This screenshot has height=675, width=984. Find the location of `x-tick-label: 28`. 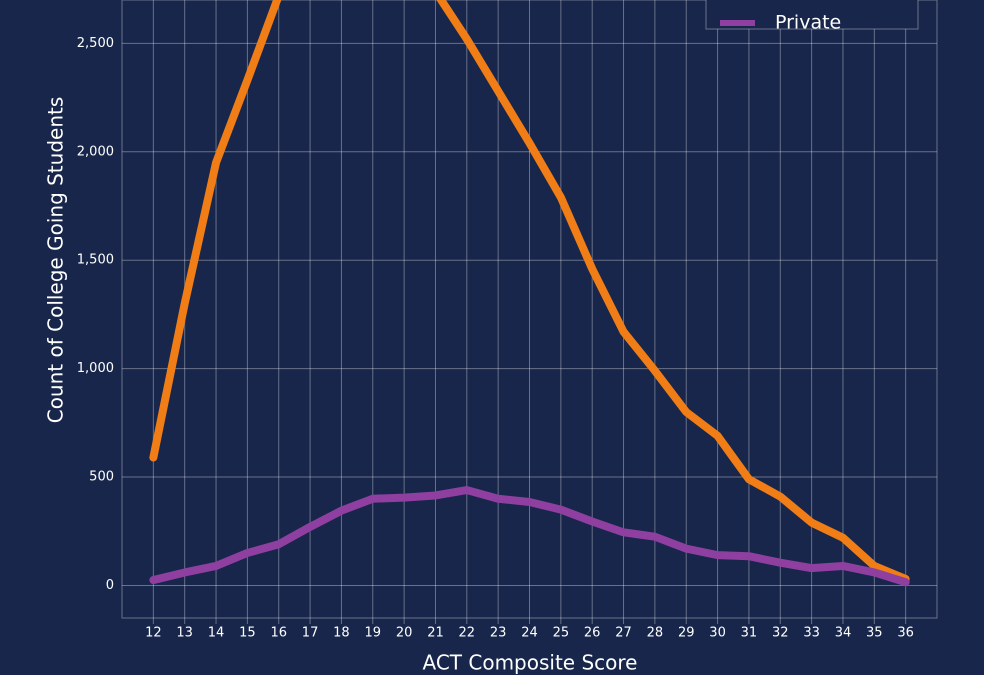

x-tick-label: 28 is located at coordinates (655, 633).